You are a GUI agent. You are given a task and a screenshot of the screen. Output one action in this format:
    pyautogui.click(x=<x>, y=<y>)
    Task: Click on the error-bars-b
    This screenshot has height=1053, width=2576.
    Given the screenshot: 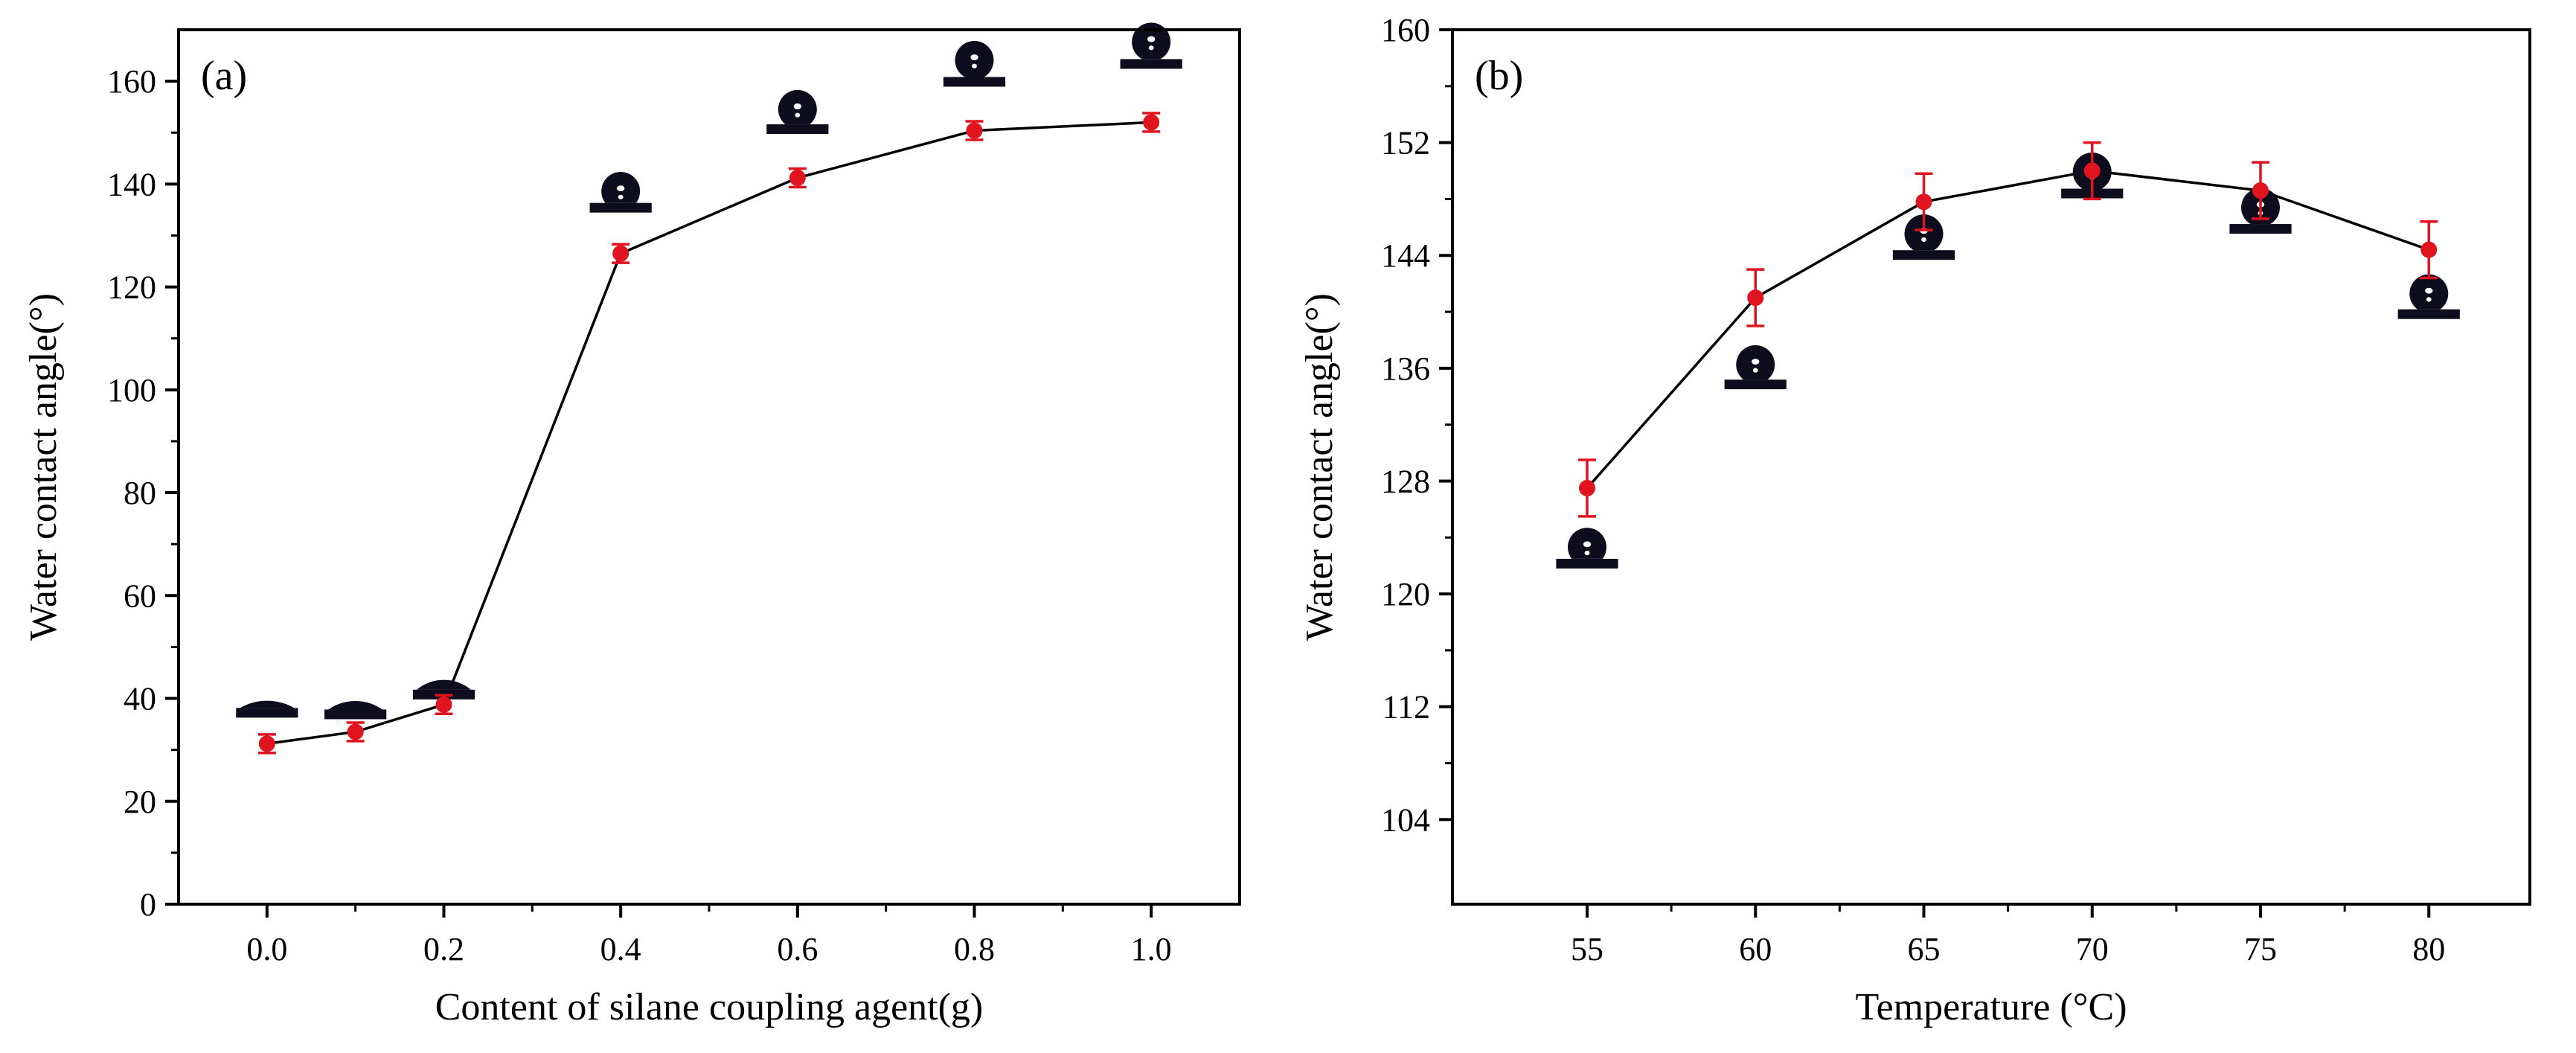 What is the action you would take?
    pyautogui.click(x=2008, y=329)
    